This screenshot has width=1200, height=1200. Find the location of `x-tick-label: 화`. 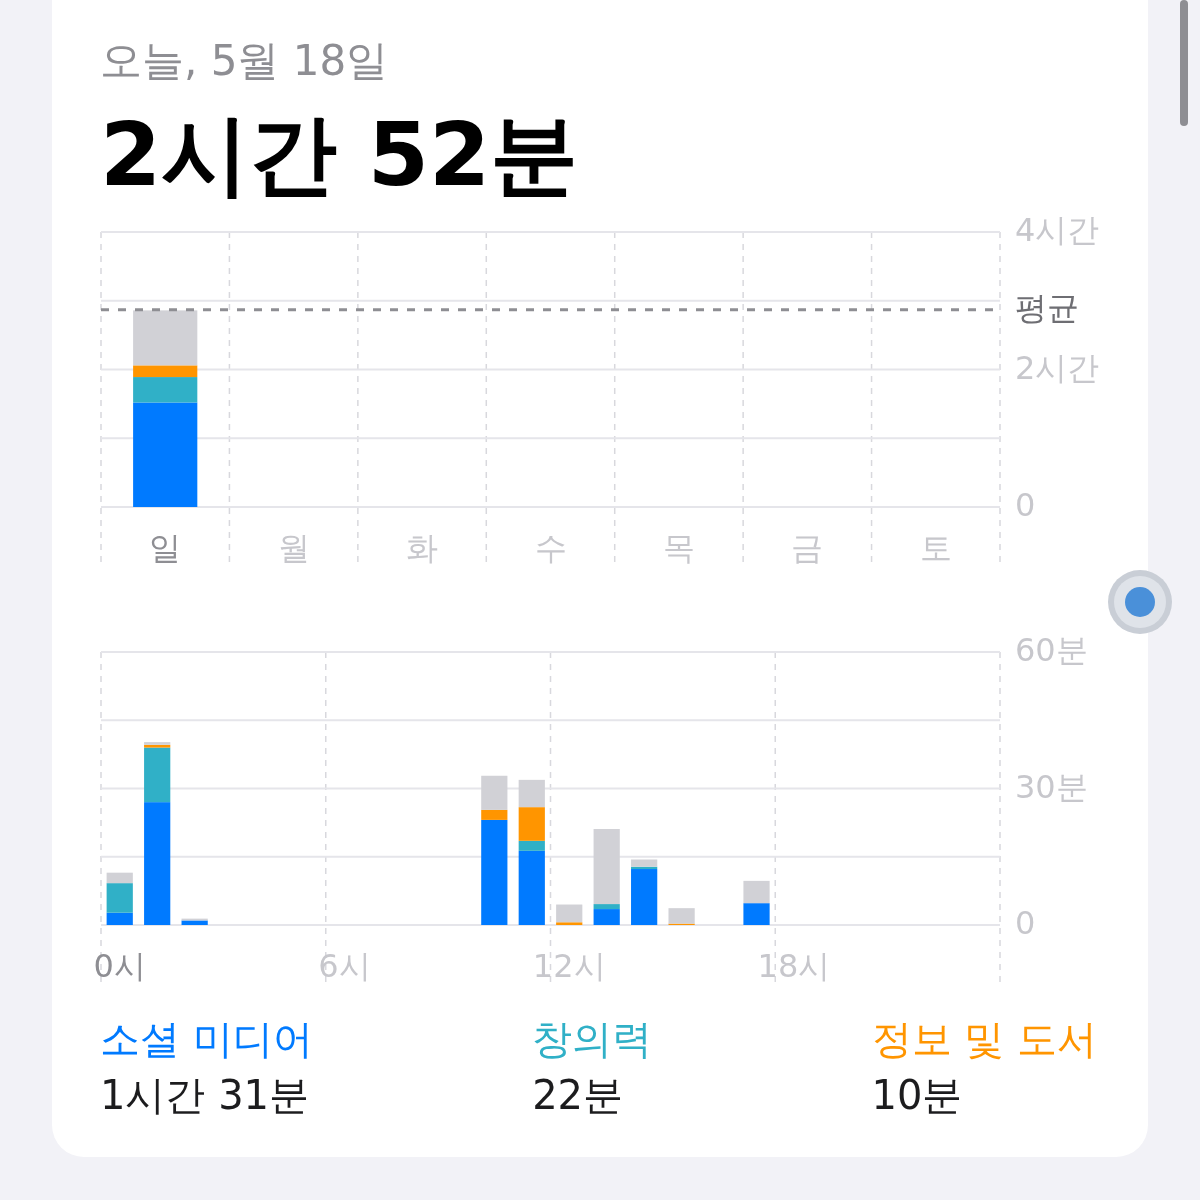

x-tick-label: 화 is located at coordinates (422, 548).